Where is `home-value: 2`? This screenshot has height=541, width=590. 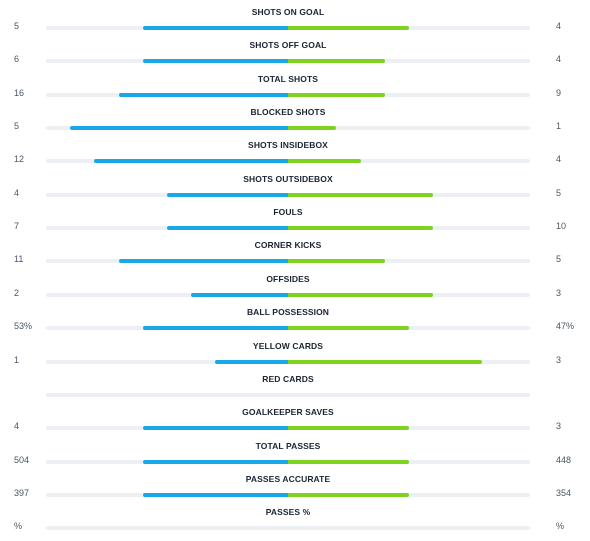 home-value: 2 is located at coordinates (17, 292).